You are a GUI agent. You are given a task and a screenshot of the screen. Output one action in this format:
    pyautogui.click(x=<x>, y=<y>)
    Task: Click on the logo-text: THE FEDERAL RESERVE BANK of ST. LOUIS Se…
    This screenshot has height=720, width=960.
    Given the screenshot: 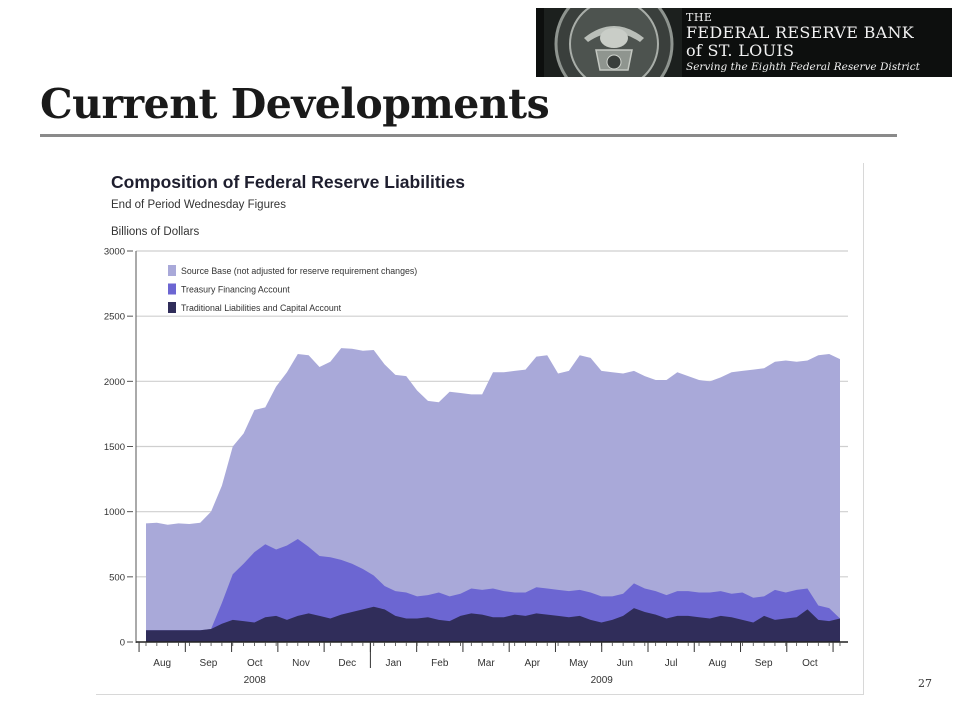 What is the action you would take?
    pyautogui.click(x=803, y=43)
    